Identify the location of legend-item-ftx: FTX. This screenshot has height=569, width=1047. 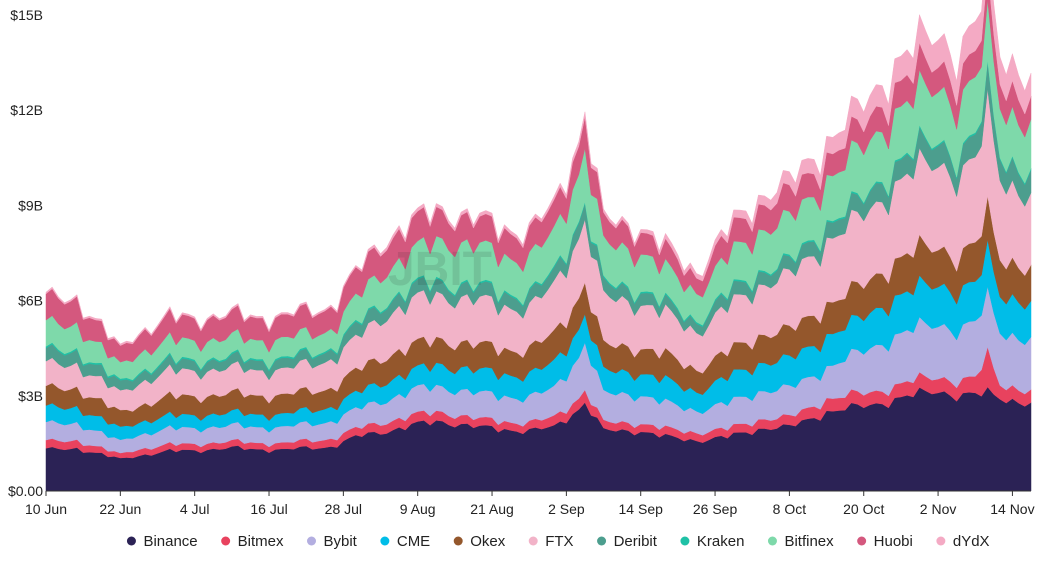
(551, 541).